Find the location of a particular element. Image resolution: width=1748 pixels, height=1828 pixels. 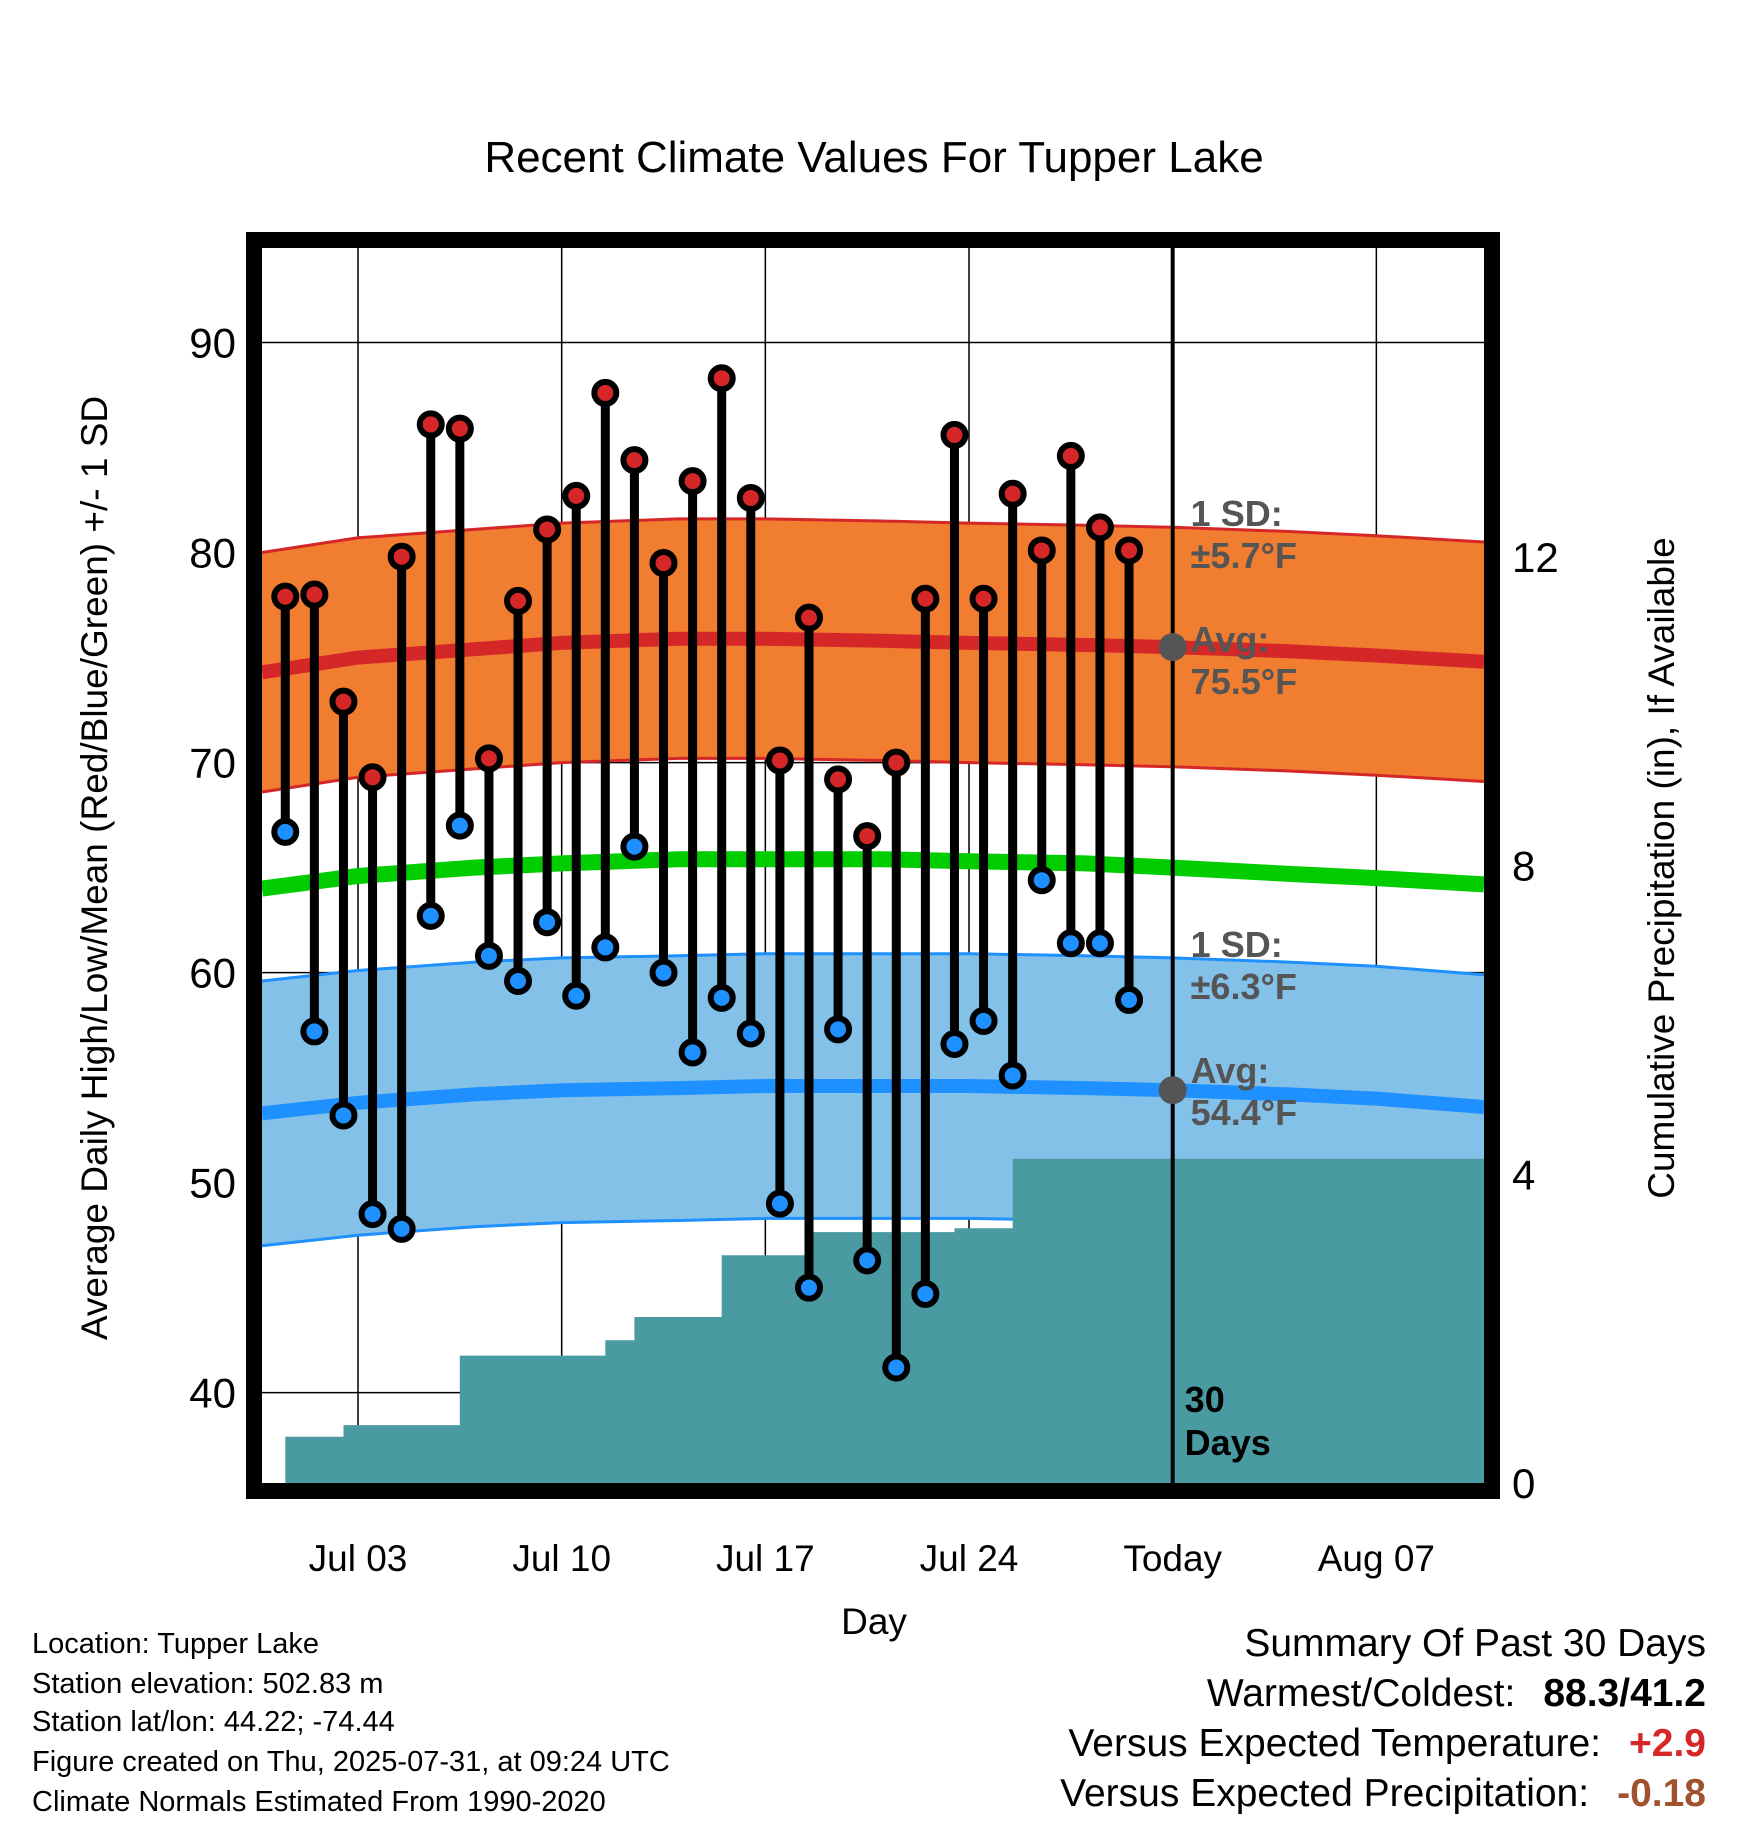

normal-high-band is located at coordinates (873, 655).